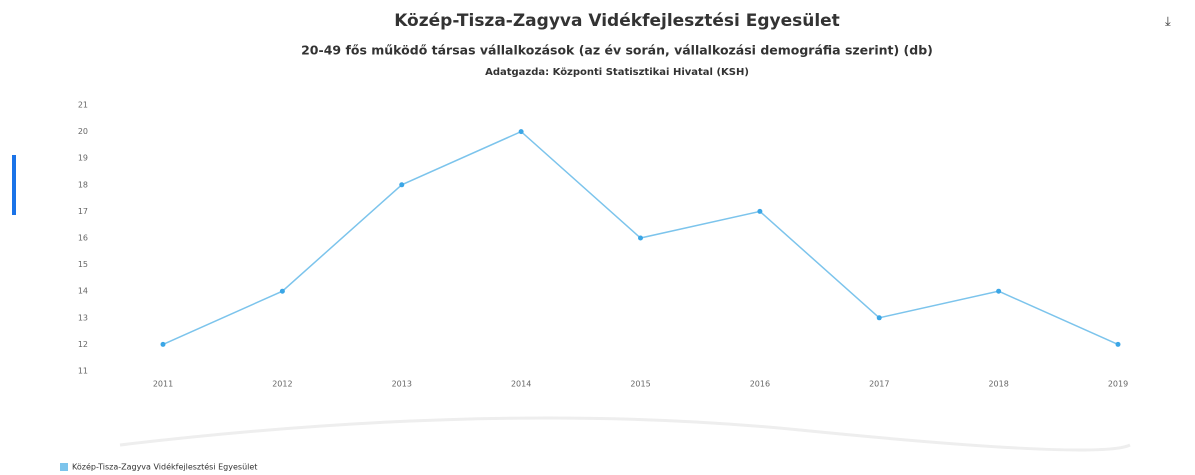 This screenshot has width=1195, height=475. I want to click on y-tick-label: 11, so click(83, 371).